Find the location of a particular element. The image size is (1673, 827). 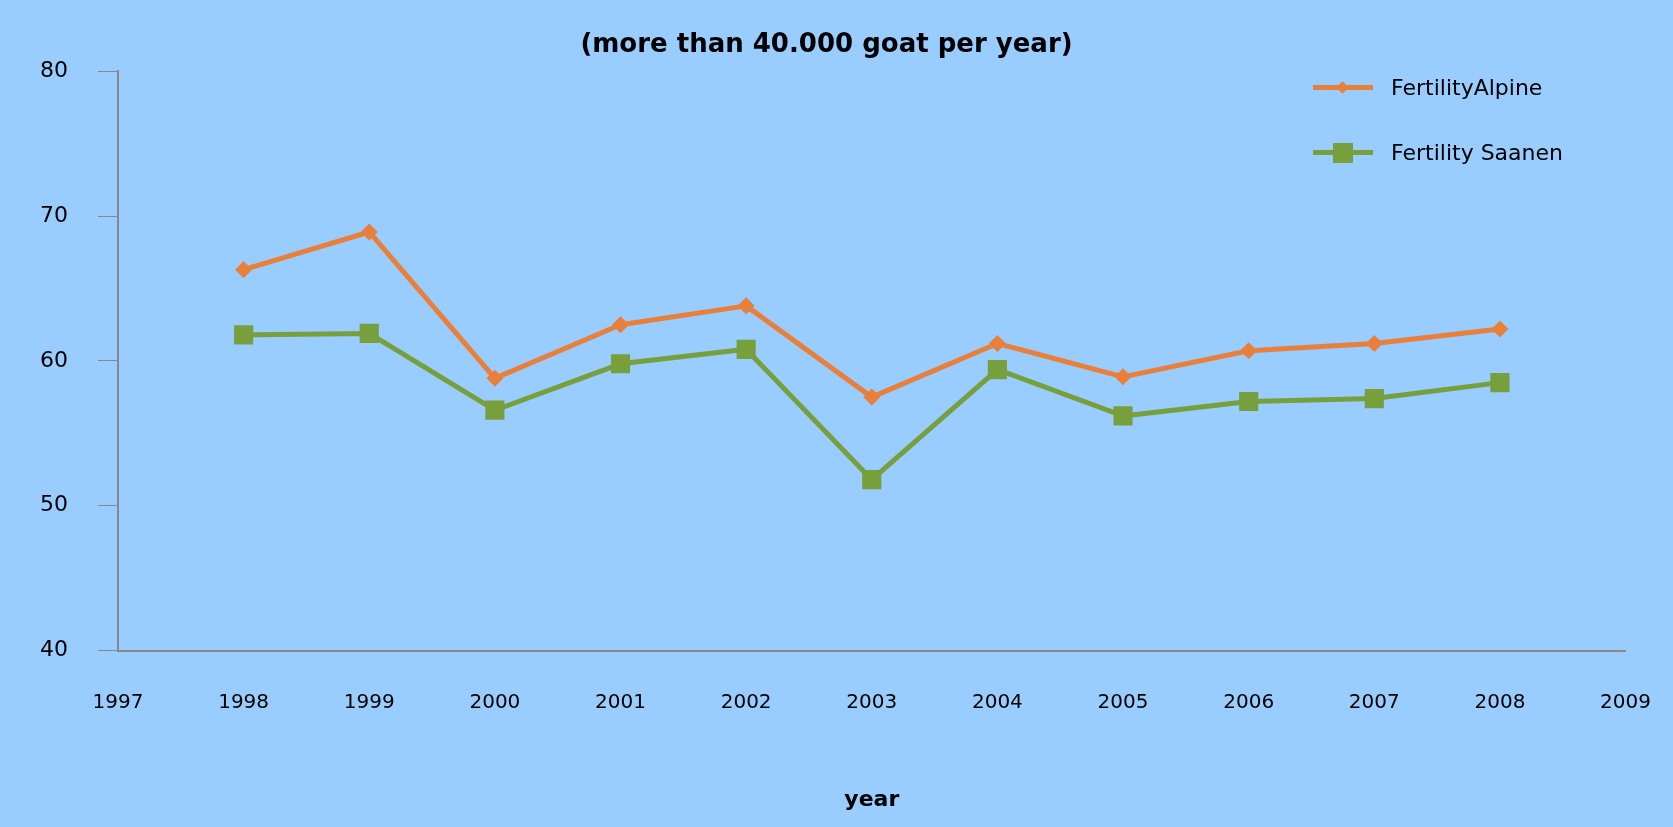

y-tick-label: 50 is located at coordinates (53, 504).